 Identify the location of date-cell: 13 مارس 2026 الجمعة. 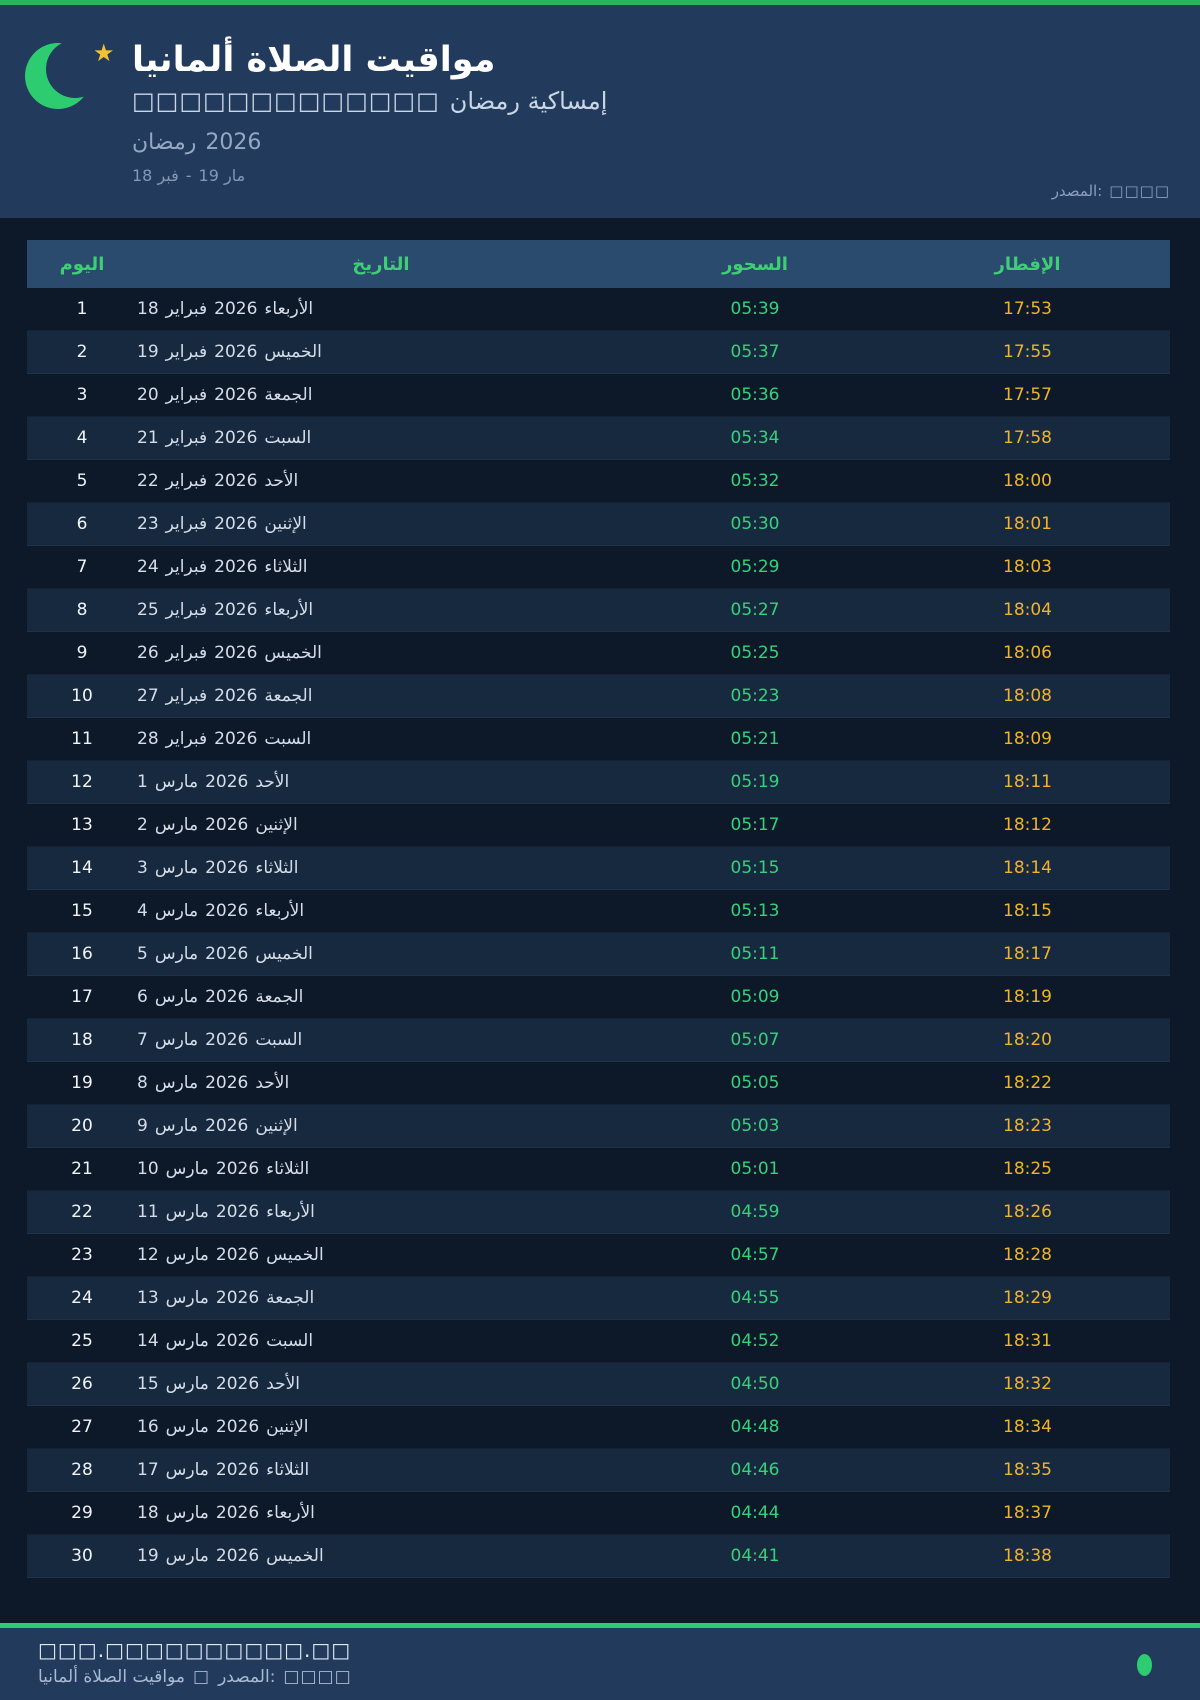
(381, 1298).